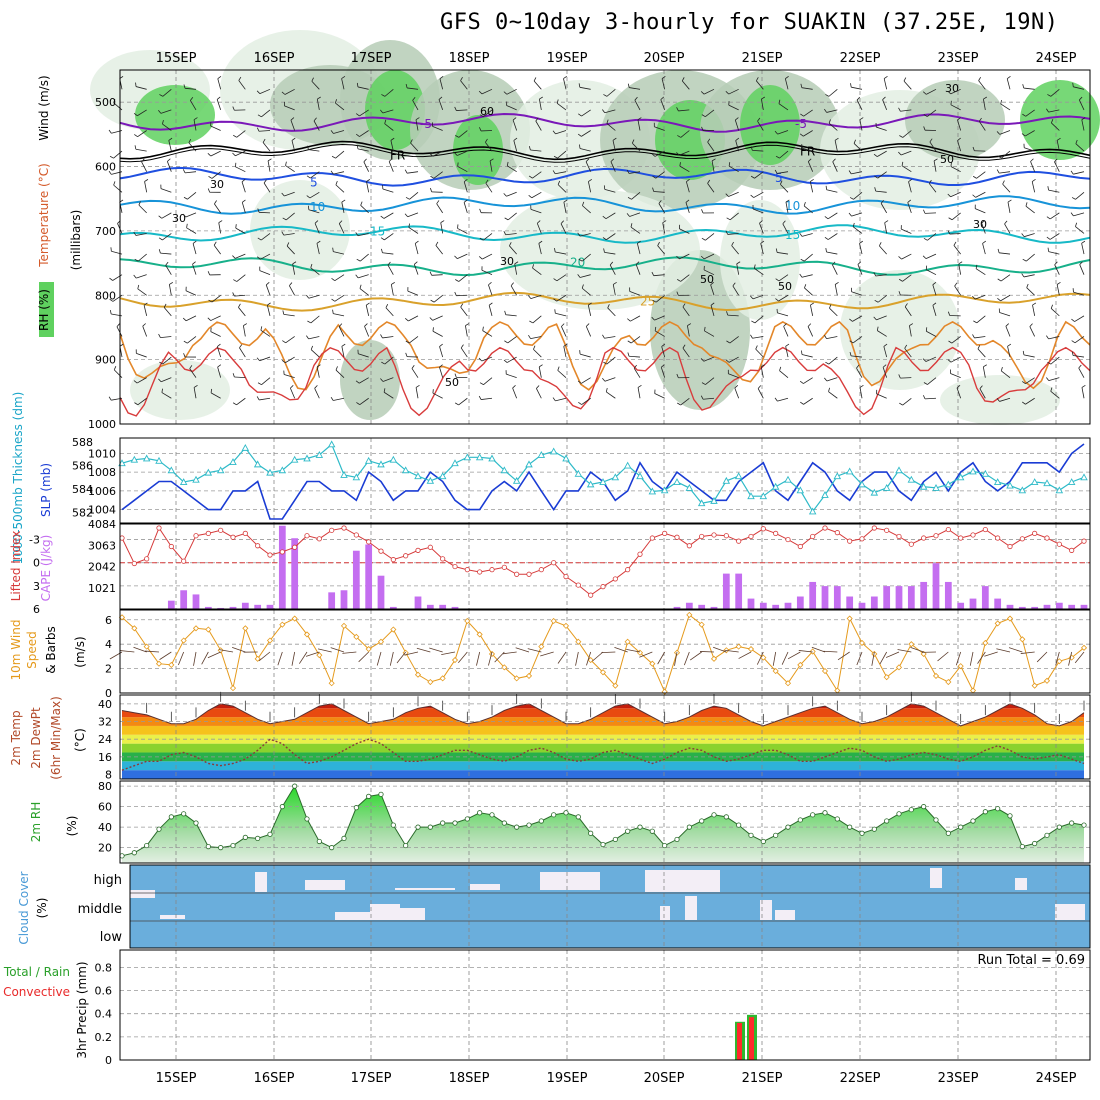  What do you see at coordinates (507, 261) in the screenshot?
I see `rh-contour-label: 30` at bounding box center [507, 261].